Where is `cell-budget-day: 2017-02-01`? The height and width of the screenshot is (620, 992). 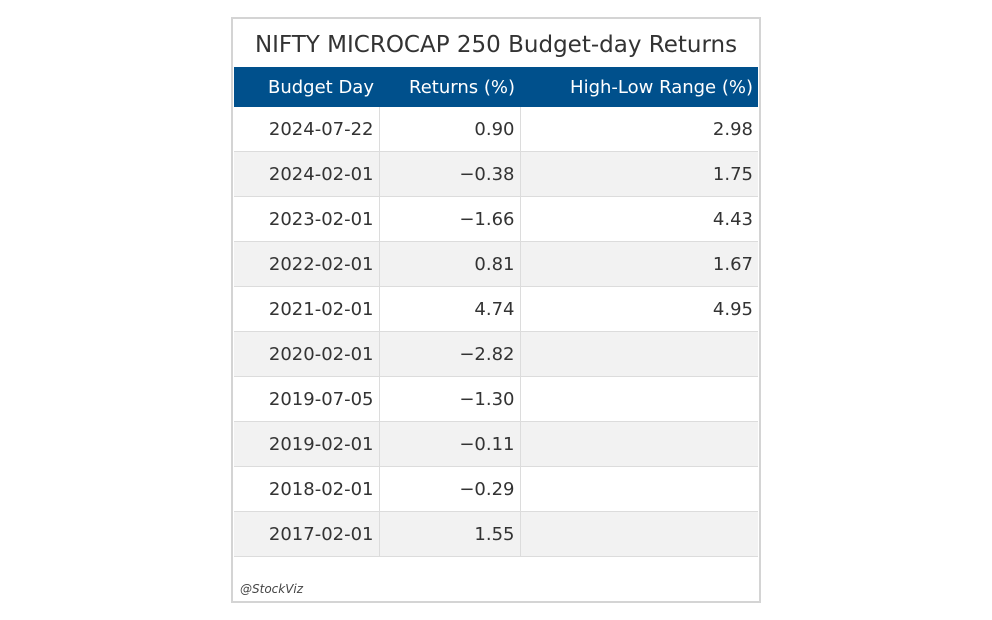 cell-budget-day: 2017-02-01 is located at coordinates (306, 534).